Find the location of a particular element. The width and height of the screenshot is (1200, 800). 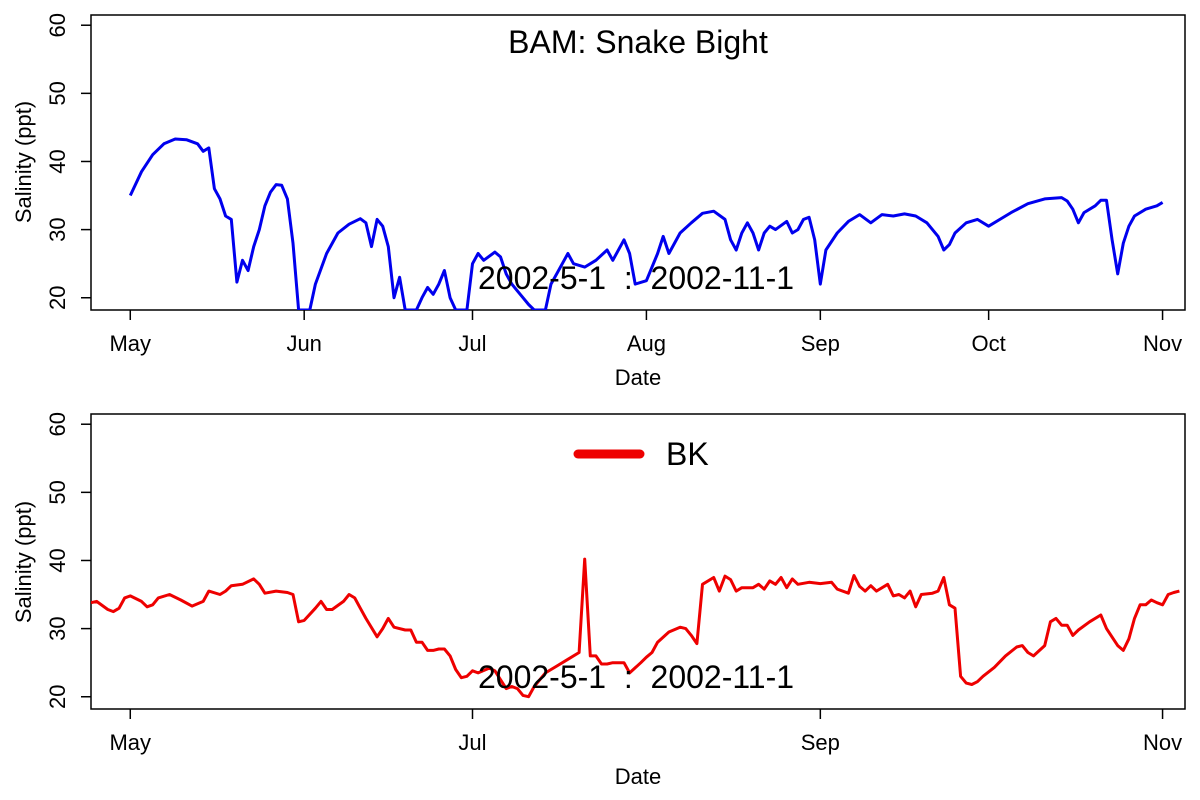

top-date-range-annotation: 2002-5-1 : 2002-11-1 is located at coordinates (636, 278).